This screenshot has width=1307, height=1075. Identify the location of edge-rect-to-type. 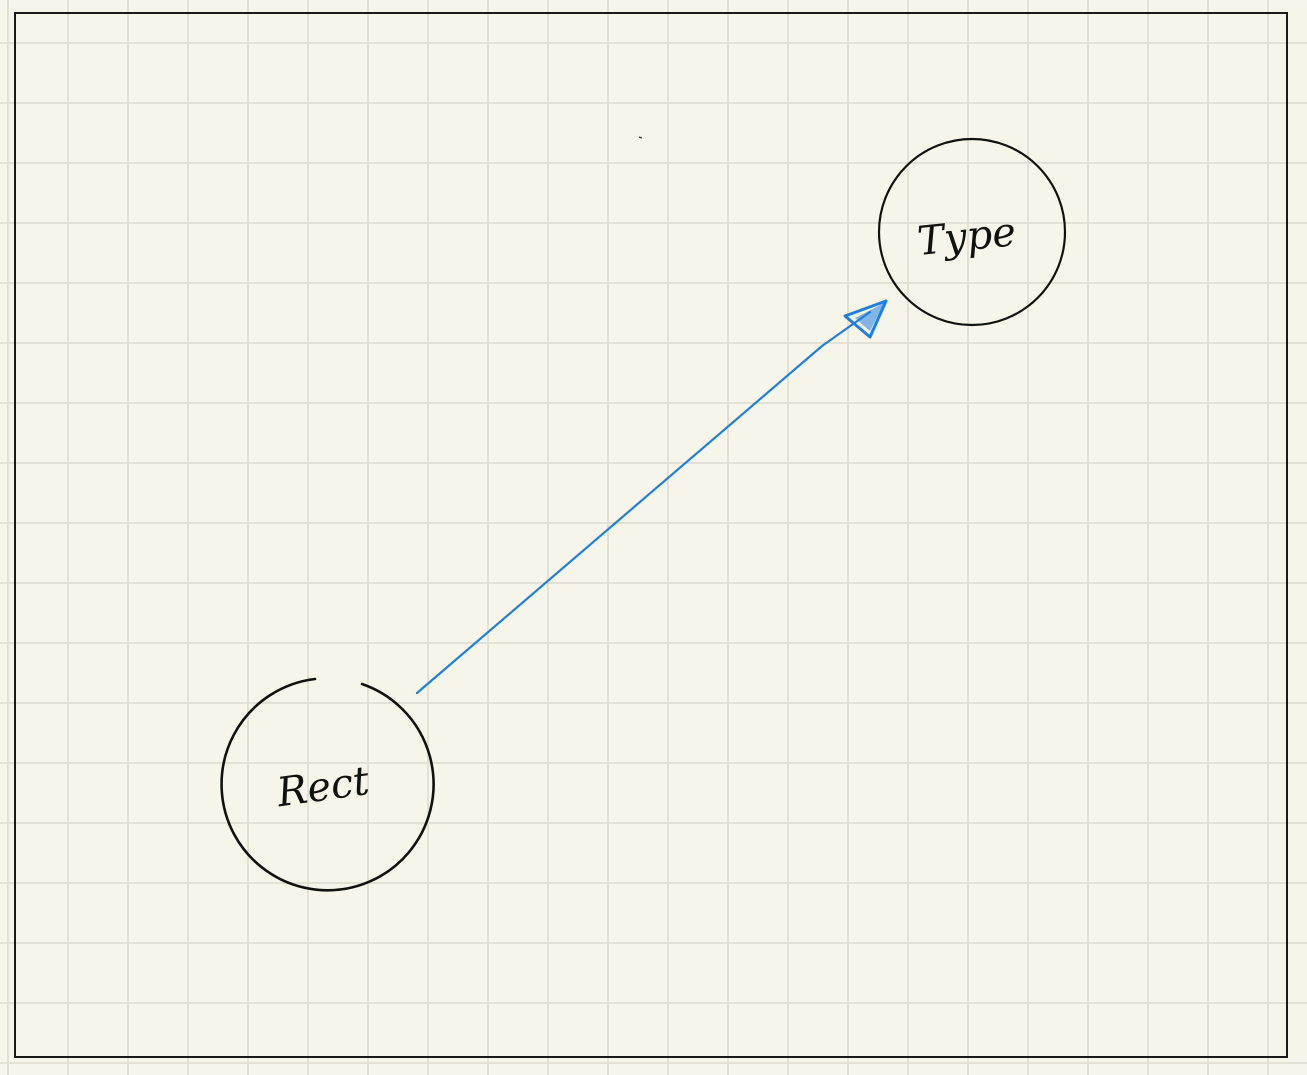
(651, 497).